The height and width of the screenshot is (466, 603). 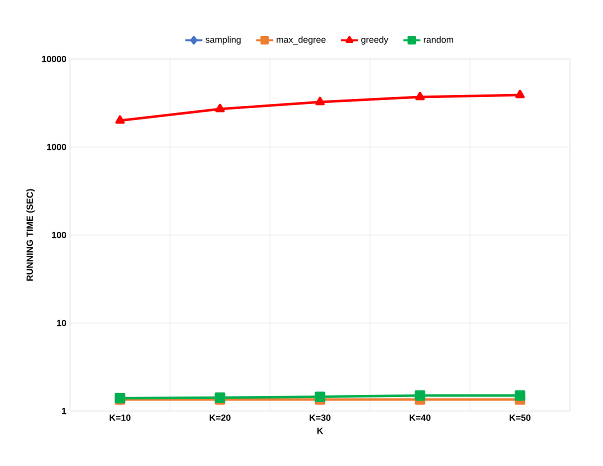 I want to click on x-tick-label: K=30, so click(x=320, y=417).